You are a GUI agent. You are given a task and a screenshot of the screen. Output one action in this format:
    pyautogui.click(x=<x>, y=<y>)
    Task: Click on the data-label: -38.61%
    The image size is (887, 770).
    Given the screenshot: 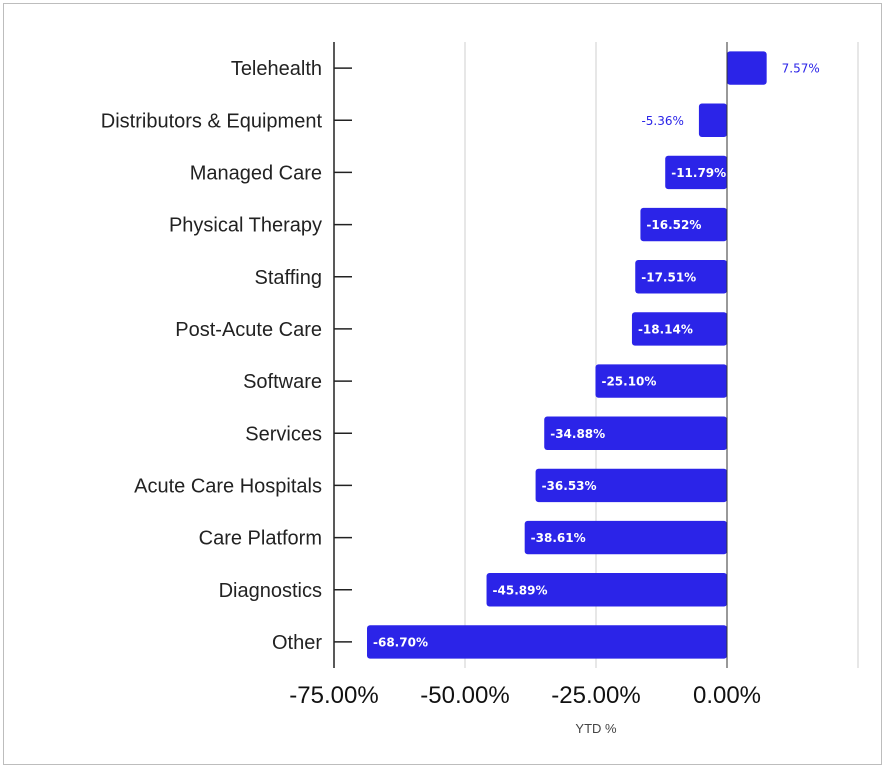 What is the action you would take?
    pyautogui.click(x=558, y=538)
    